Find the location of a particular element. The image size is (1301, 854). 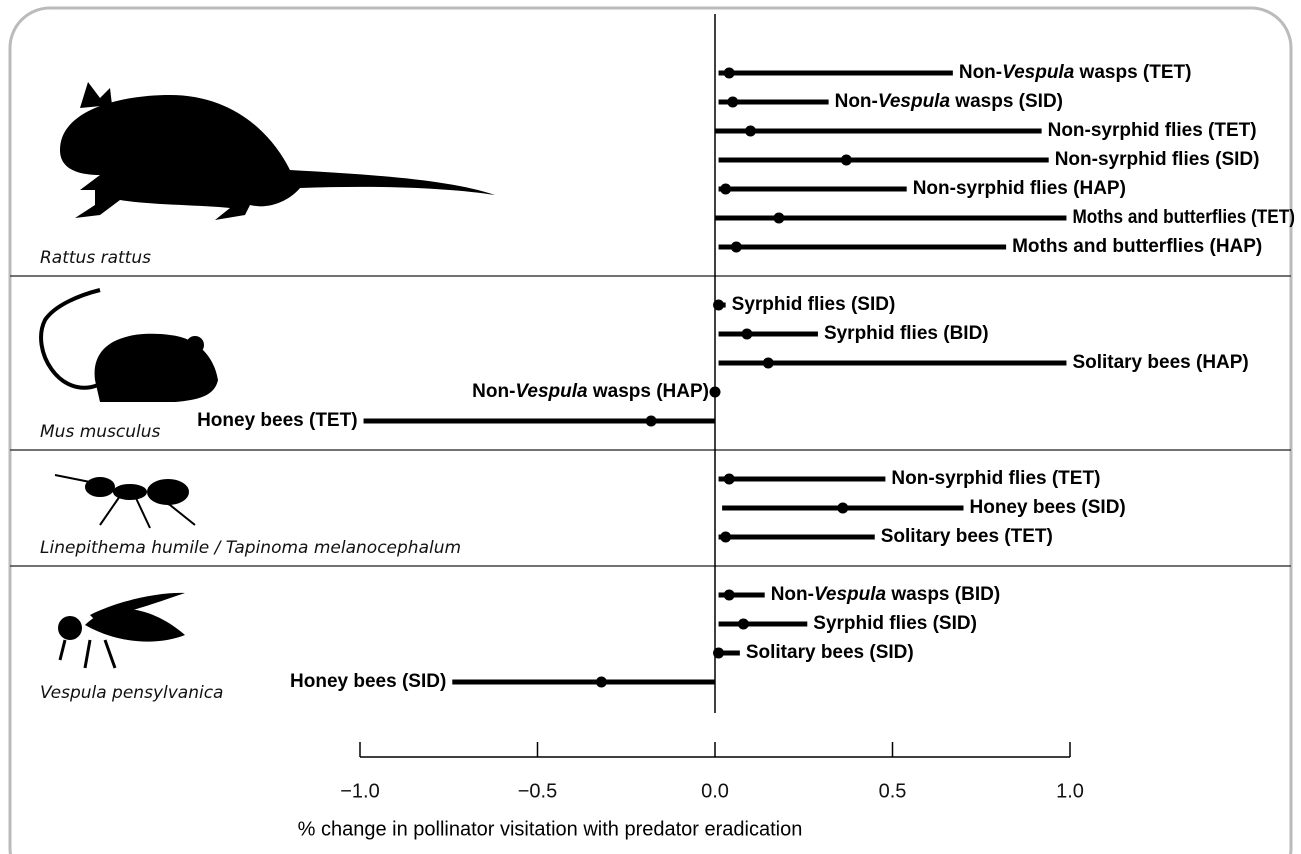

row-label: Solitary bees (SID) is located at coordinates (830, 652).